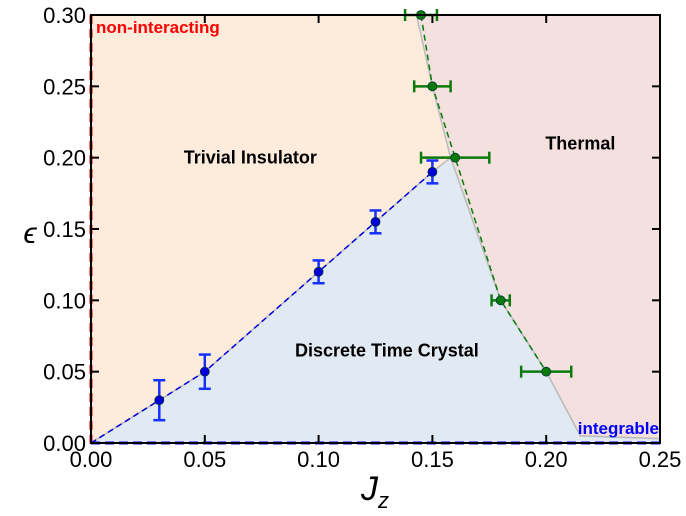  I want to click on x-axis-label: Jz, so click(374, 490).